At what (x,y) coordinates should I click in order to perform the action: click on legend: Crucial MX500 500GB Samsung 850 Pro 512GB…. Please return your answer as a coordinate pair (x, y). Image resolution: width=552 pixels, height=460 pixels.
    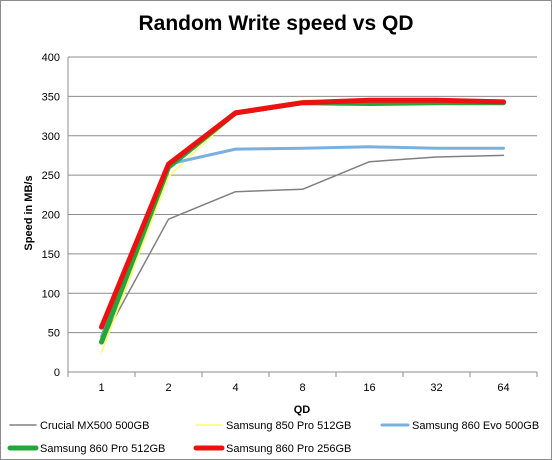
    Looking at the image, I should click on (273, 437).